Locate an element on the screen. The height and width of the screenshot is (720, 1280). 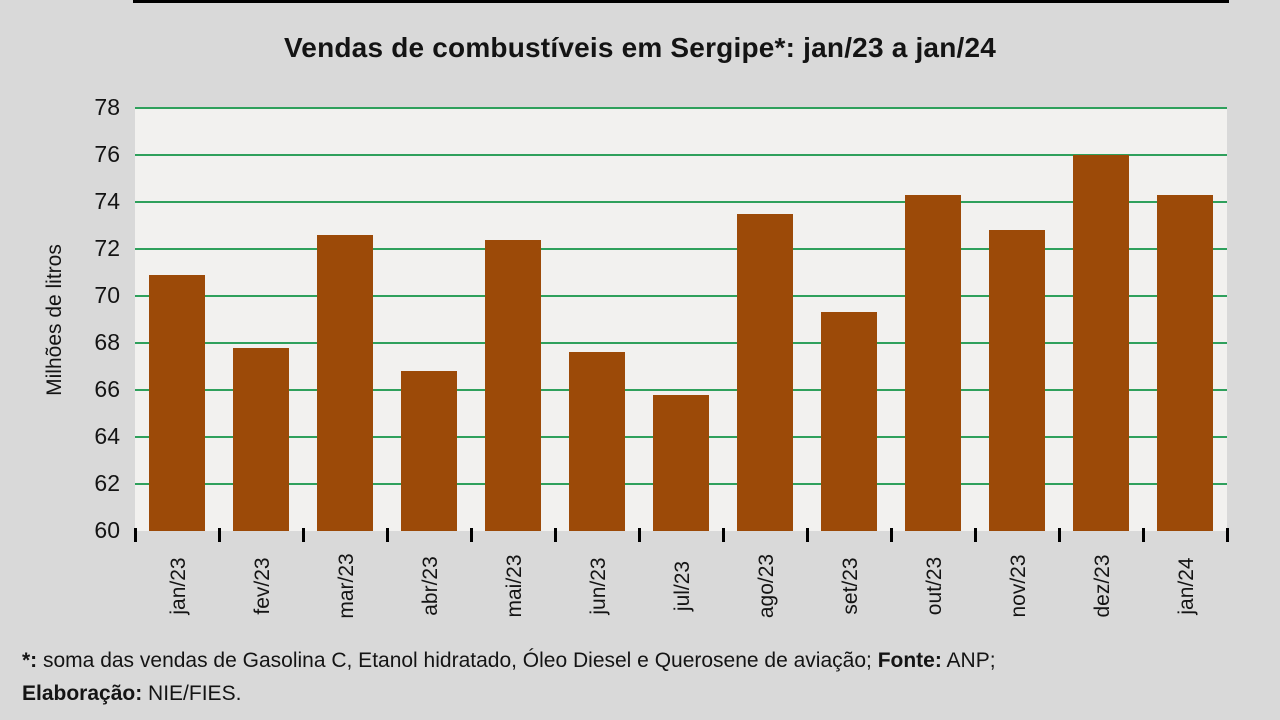
bar-mar/23 is located at coordinates (345, 382).